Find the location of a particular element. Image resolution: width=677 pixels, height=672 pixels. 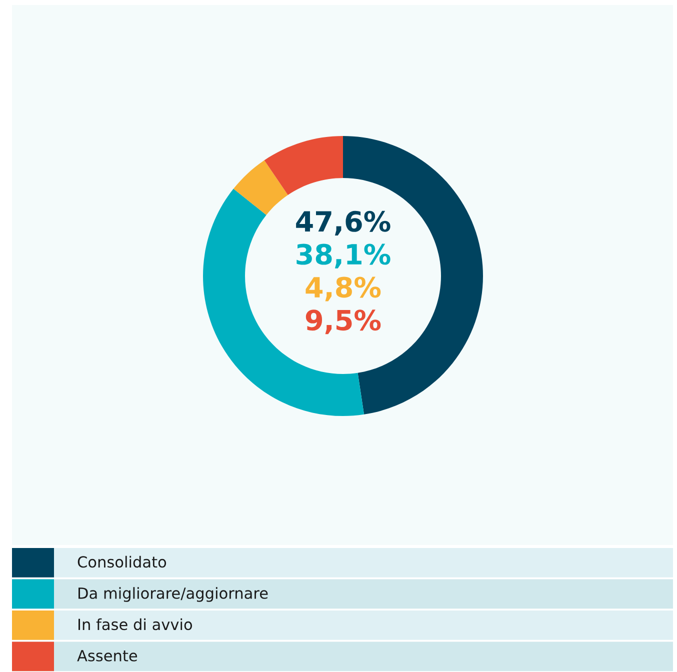

legend-label: In fase di avvio is located at coordinates (135, 624).